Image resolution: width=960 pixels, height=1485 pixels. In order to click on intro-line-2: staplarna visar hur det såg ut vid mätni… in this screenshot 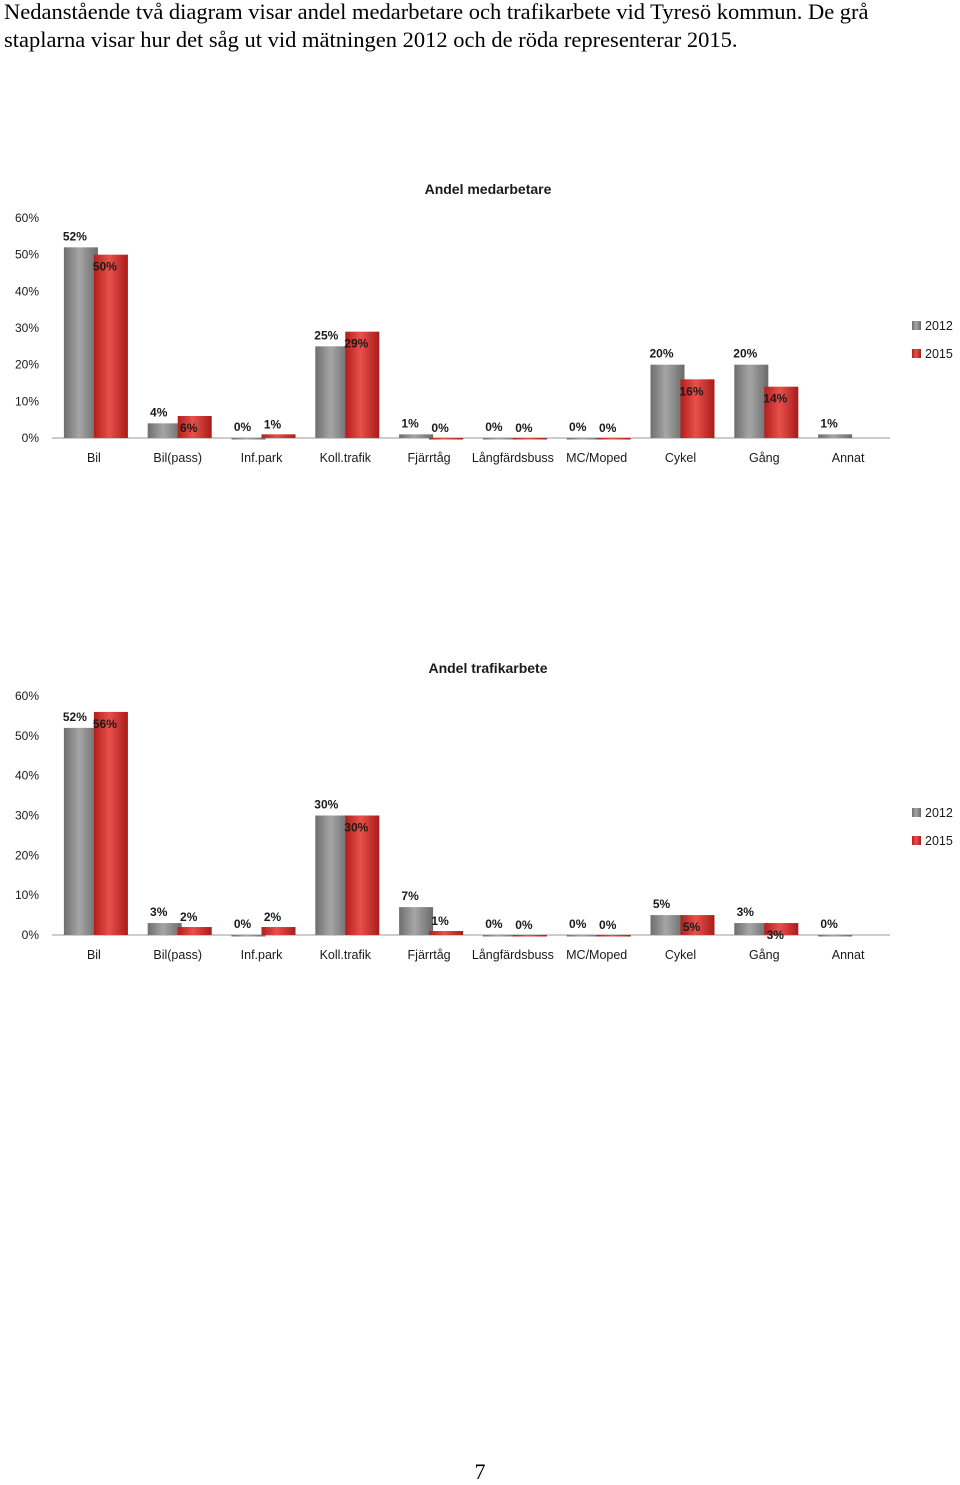, I will do `click(371, 39)`.